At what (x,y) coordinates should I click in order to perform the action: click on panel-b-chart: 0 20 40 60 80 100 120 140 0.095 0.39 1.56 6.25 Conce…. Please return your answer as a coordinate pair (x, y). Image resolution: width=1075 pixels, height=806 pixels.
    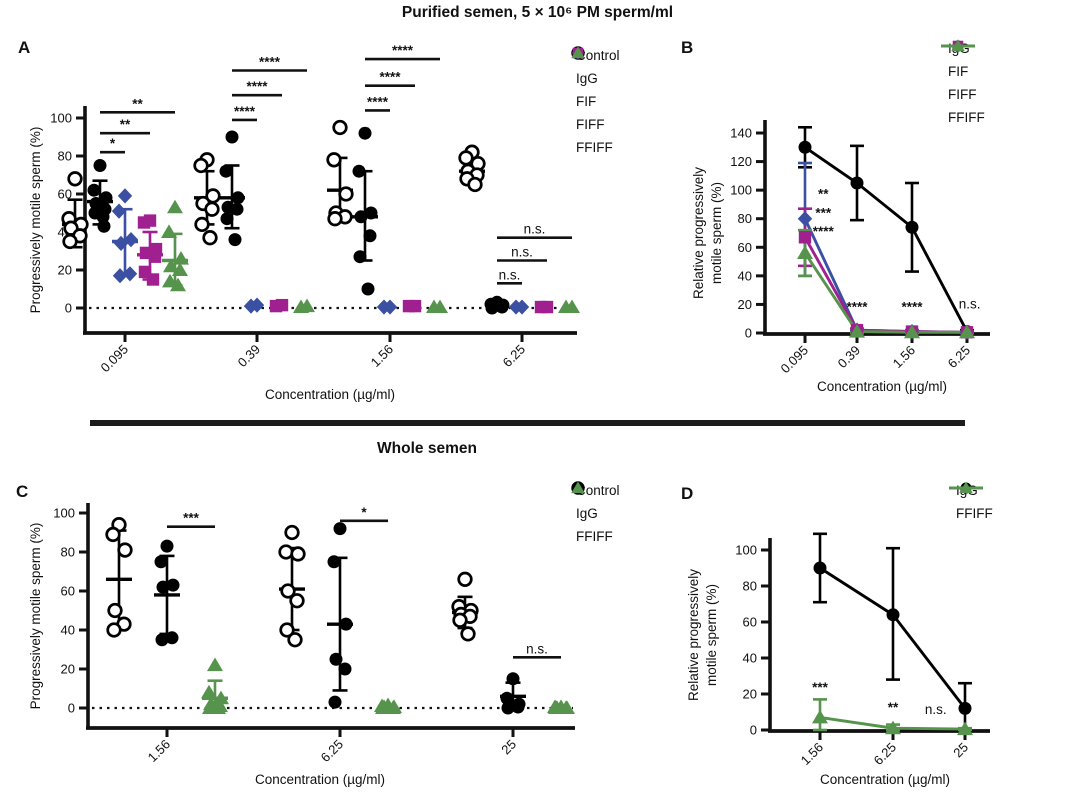
    Looking at the image, I should click on (840, 257).